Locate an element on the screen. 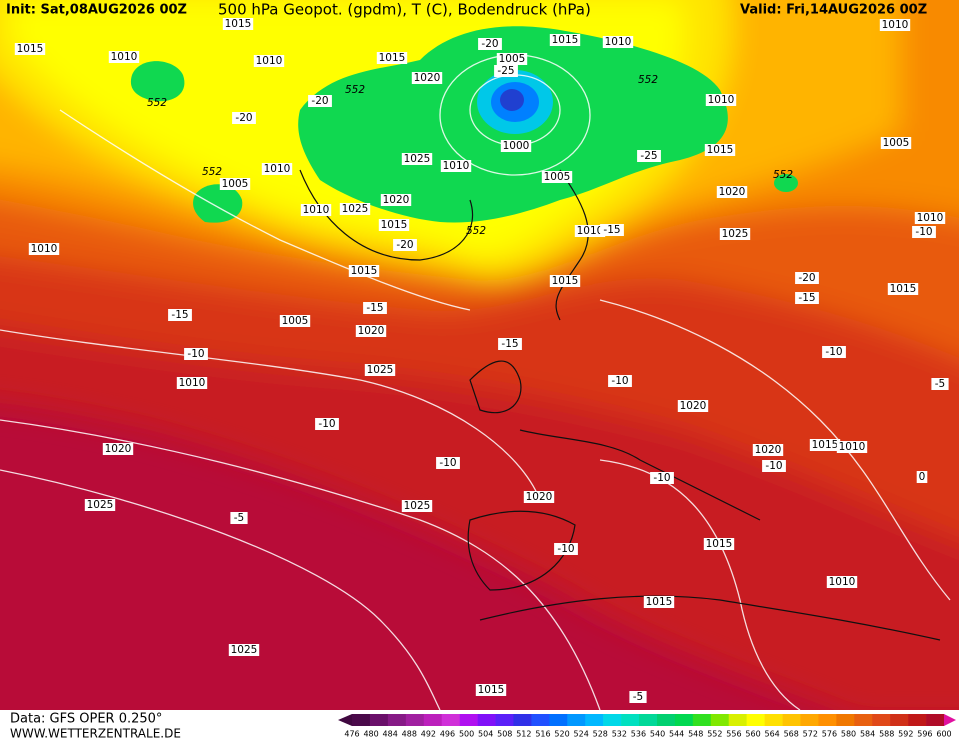 The width and height of the screenshot is (959, 741). colorbar-label: 516 is located at coordinates (542, 734).